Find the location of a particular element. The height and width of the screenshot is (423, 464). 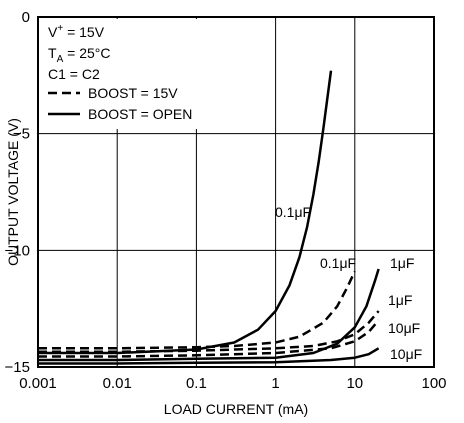

y-tick-label: −5 is located at coordinates (21, 134).